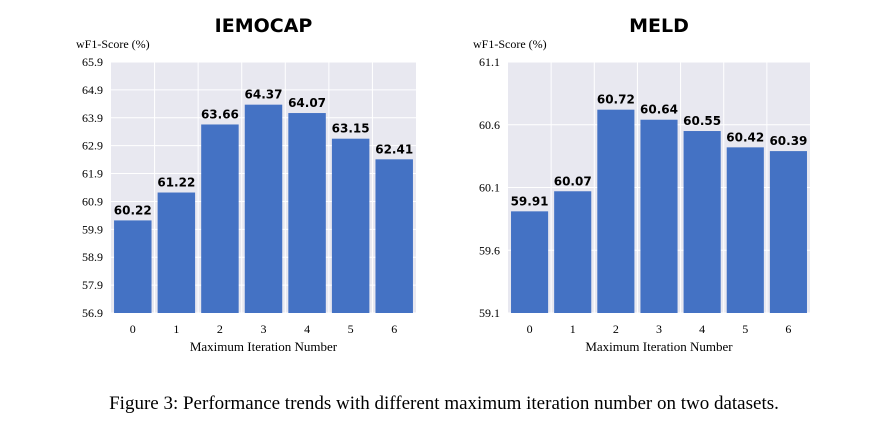  Describe the element at coordinates (489, 125) in the screenshot. I see `y-tick-label: 60.6` at that location.